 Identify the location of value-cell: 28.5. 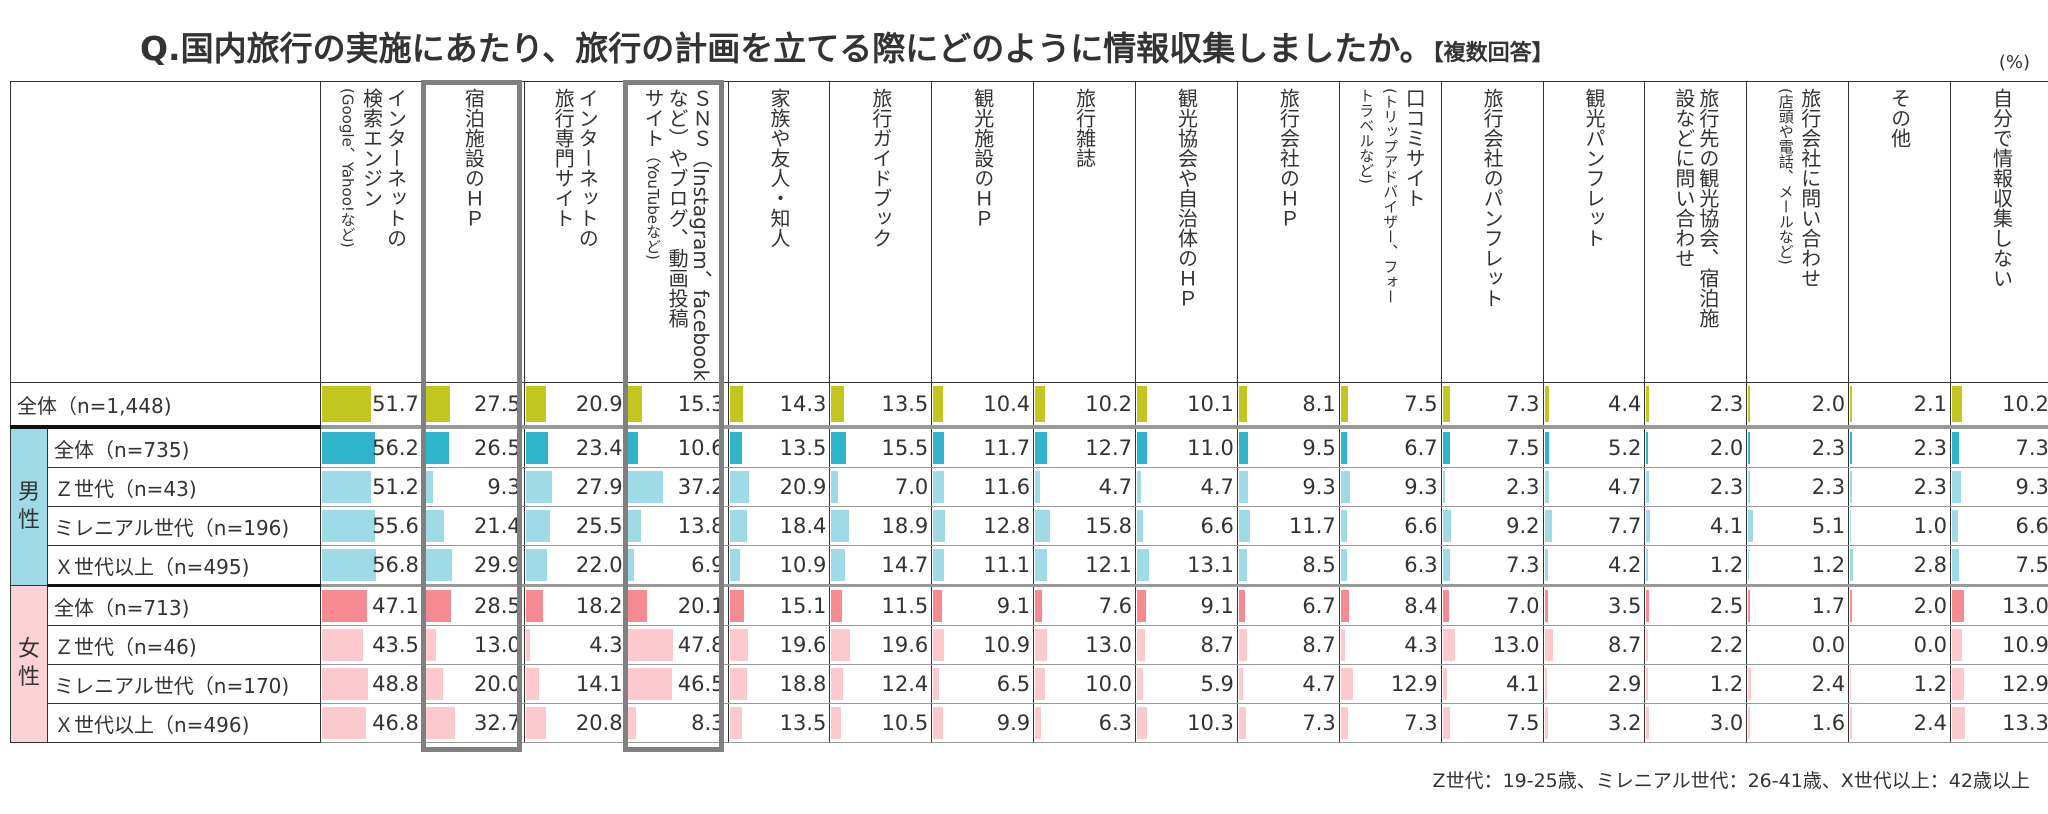
(473, 605).